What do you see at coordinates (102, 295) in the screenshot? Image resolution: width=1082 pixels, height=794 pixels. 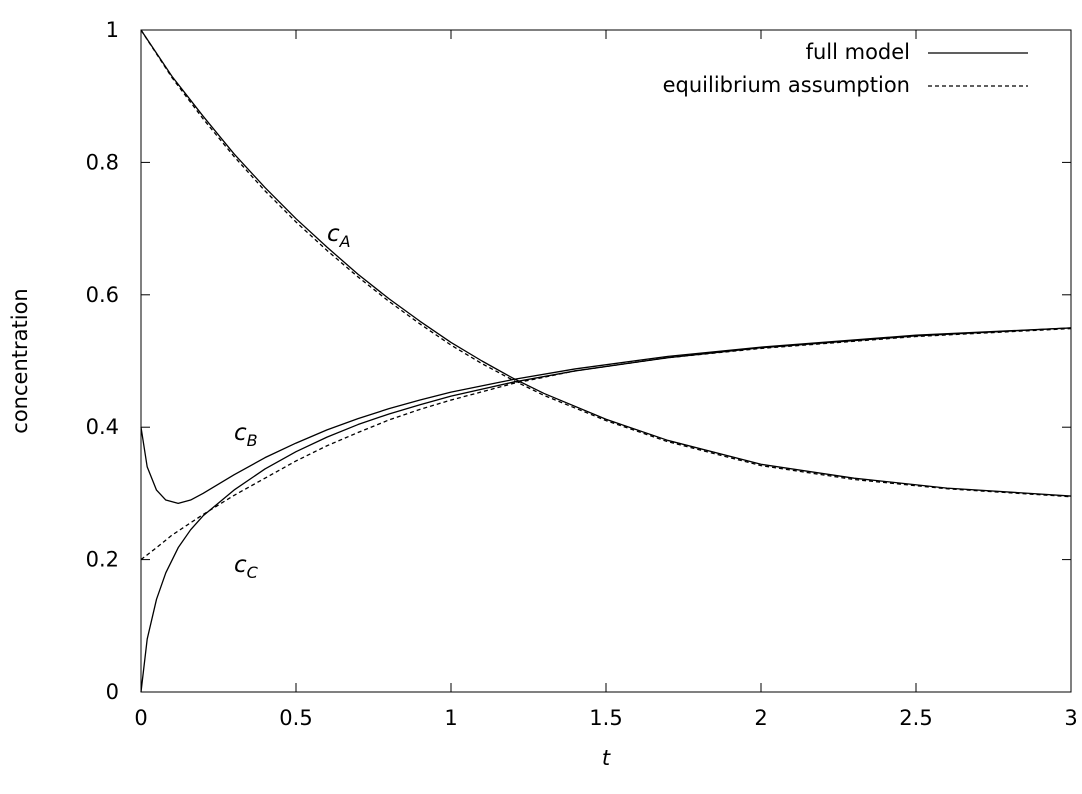 I see `y-tick-label: 0.6` at bounding box center [102, 295].